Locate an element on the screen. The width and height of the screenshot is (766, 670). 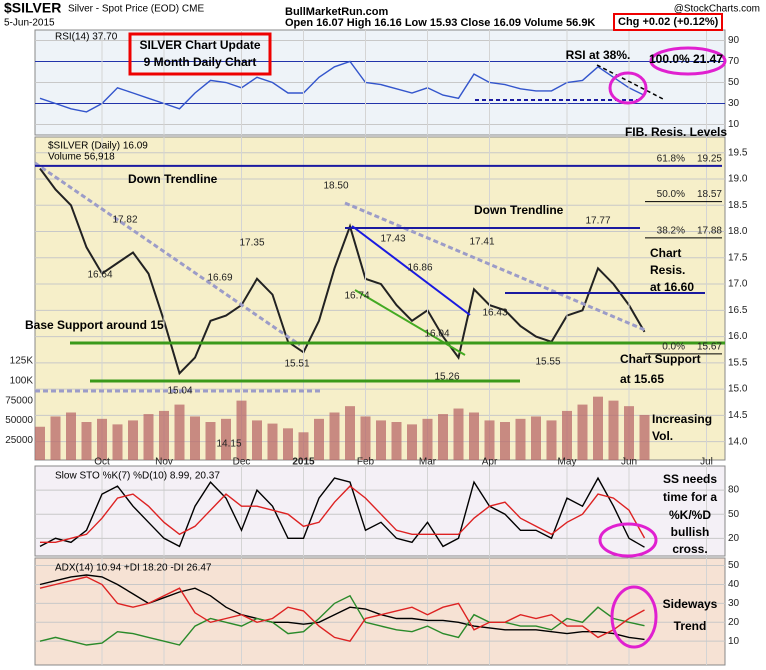
y-tick-label: 75000 is located at coordinates (19, 400).